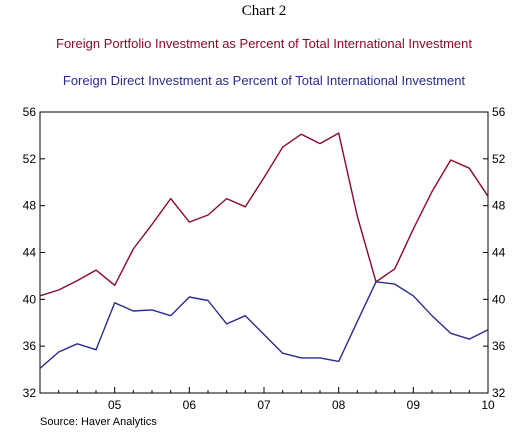 The image size is (528, 433). I want to click on y-tick-label-right-0: 32, so click(499, 393).